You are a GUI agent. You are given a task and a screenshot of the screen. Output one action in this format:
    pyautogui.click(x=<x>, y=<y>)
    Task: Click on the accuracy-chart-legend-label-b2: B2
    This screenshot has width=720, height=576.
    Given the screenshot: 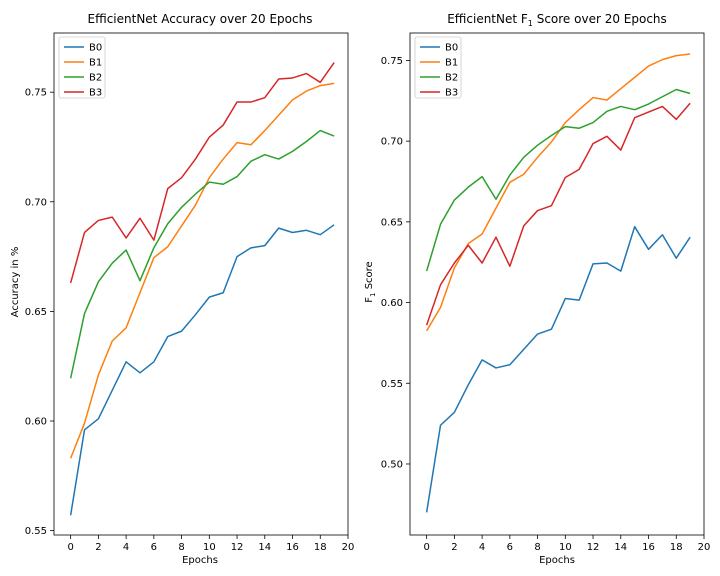 What is the action you would take?
    pyautogui.click(x=95, y=78)
    